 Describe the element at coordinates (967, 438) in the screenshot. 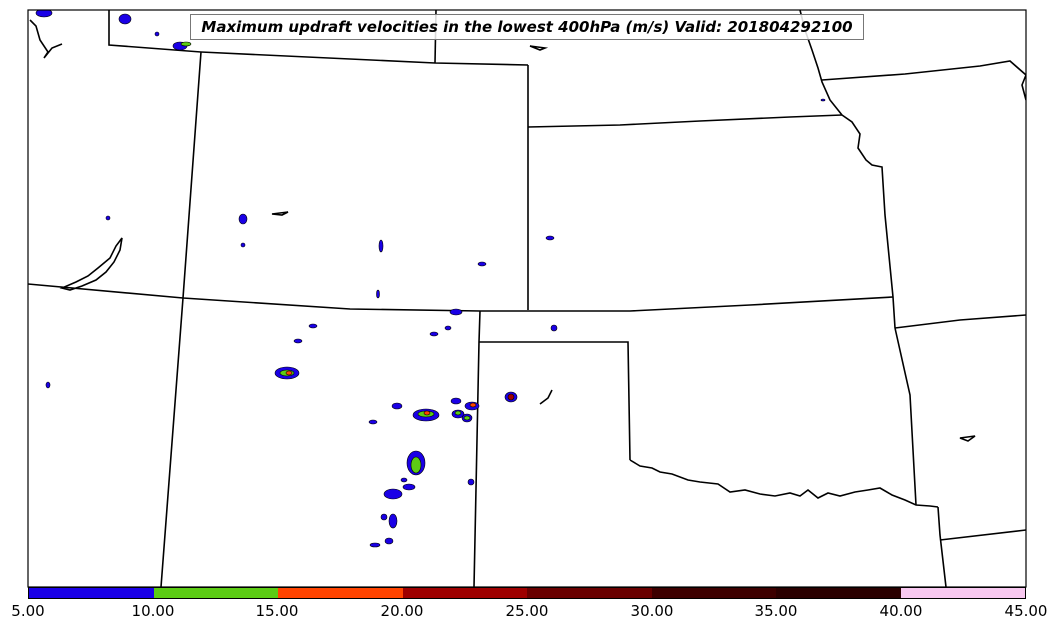

I see `lake-arkansas` at that location.